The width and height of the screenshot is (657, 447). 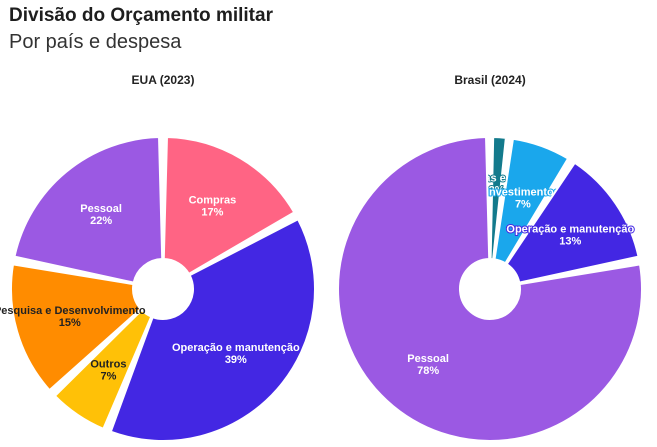 I want to click on pie-title-brasil: Brasil (2024), so click(x=490, y=80).